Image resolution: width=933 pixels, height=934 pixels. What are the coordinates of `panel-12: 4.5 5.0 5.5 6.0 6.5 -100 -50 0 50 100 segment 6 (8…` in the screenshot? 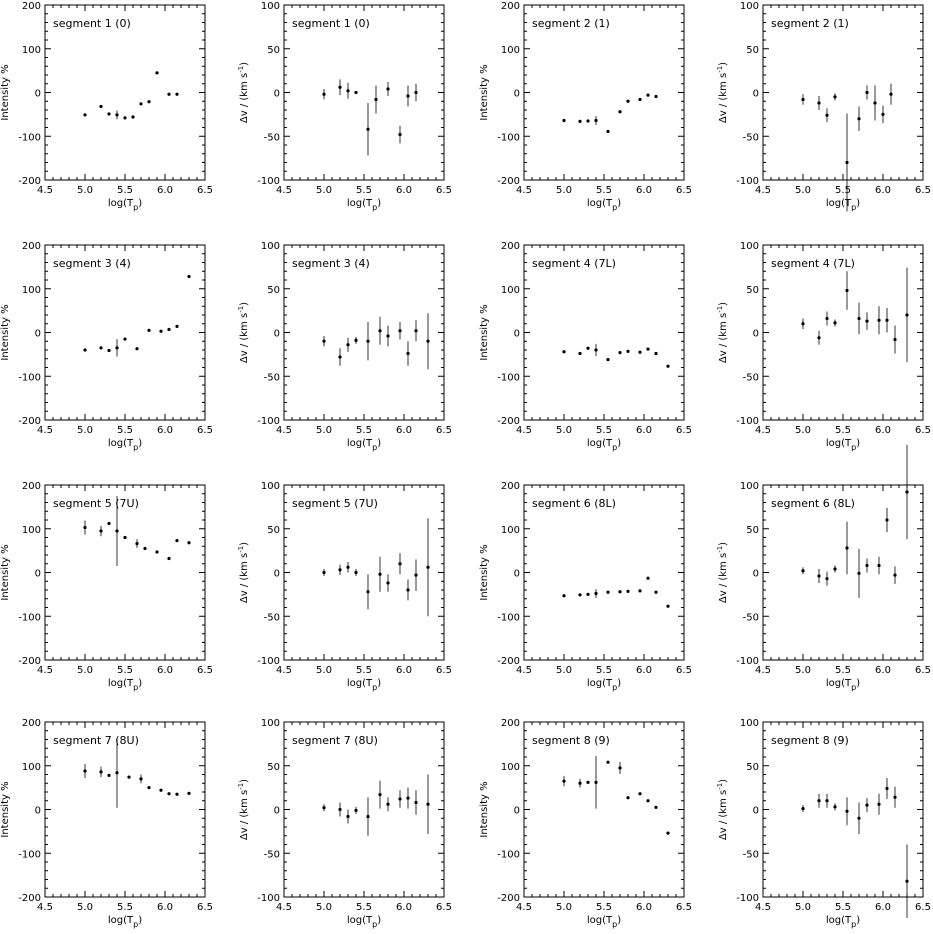 It's located at (823, 568).